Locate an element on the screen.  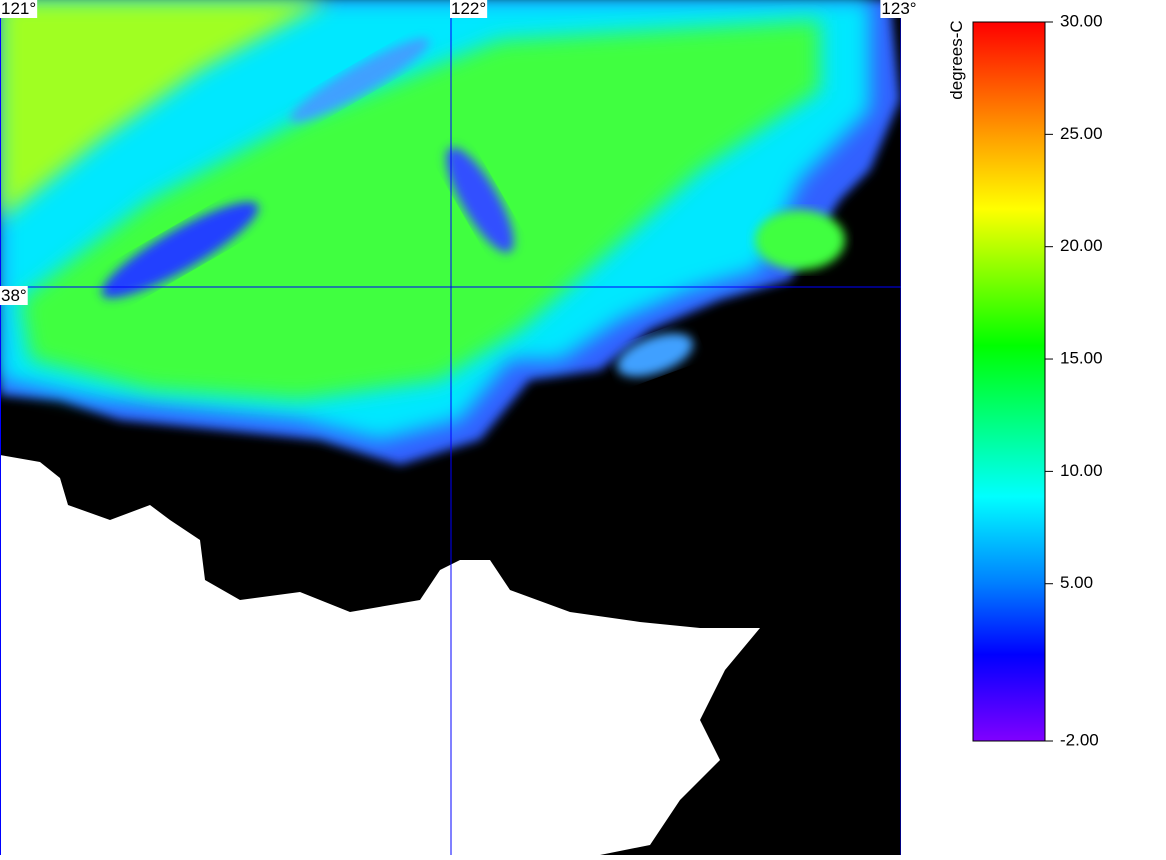
colorbar-tick-label: 10.00 is located at coordinates (1081, 470).